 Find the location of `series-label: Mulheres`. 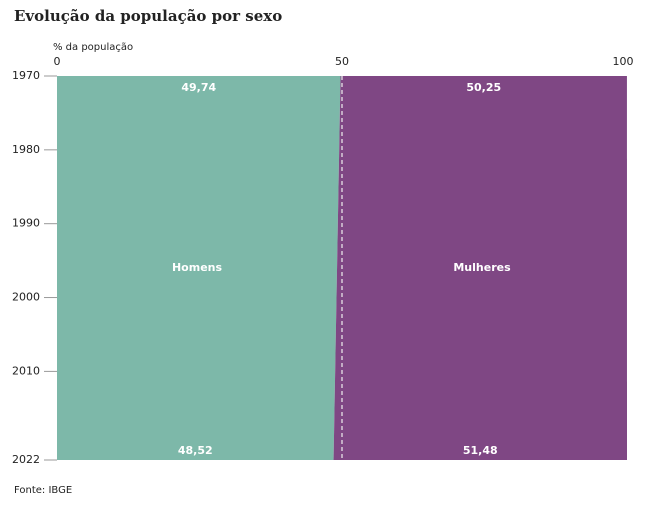

series-label: Mulheres is located at coordinates (482, 267).